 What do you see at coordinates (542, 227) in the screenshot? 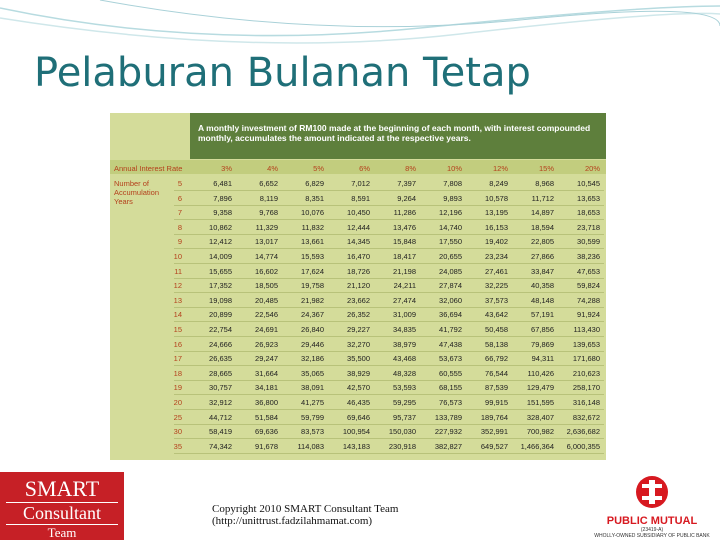
I see `table-value: 18,594` at bounding box center [542, 227].